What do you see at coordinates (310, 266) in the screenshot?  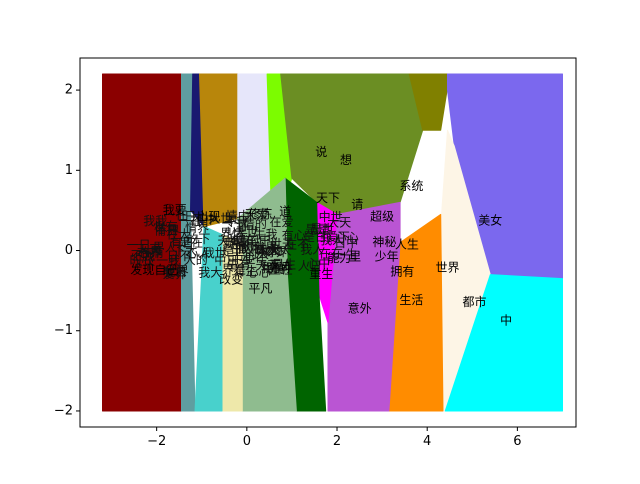 I see `cluster-glyph: 人日` at bounding box center [310, 266].